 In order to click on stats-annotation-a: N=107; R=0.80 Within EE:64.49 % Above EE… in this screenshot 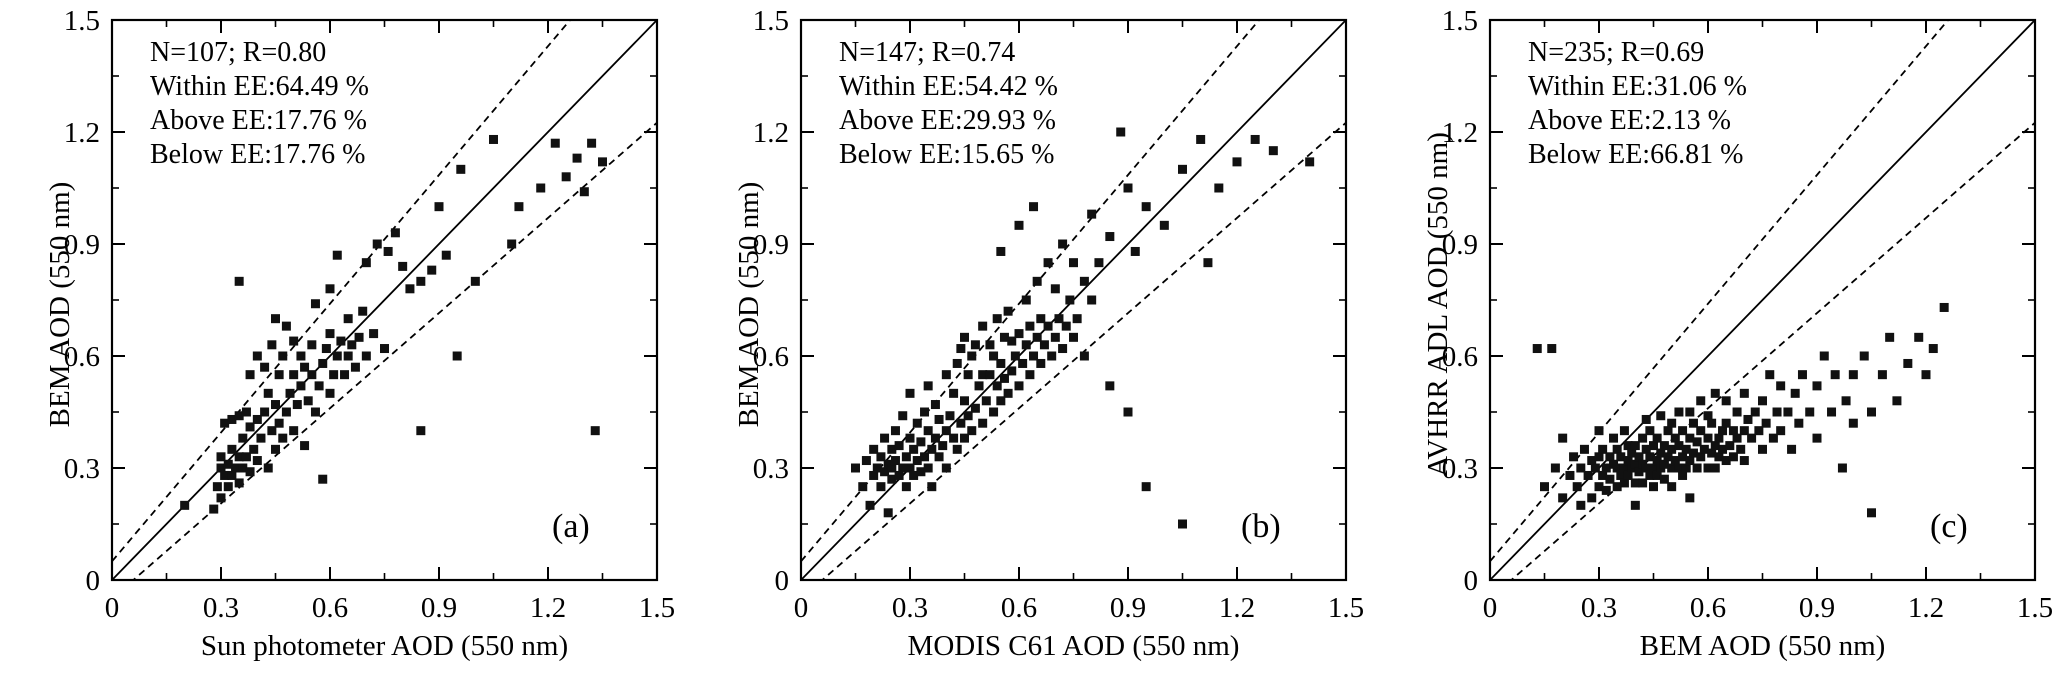, I will do `click(259, 104)`.